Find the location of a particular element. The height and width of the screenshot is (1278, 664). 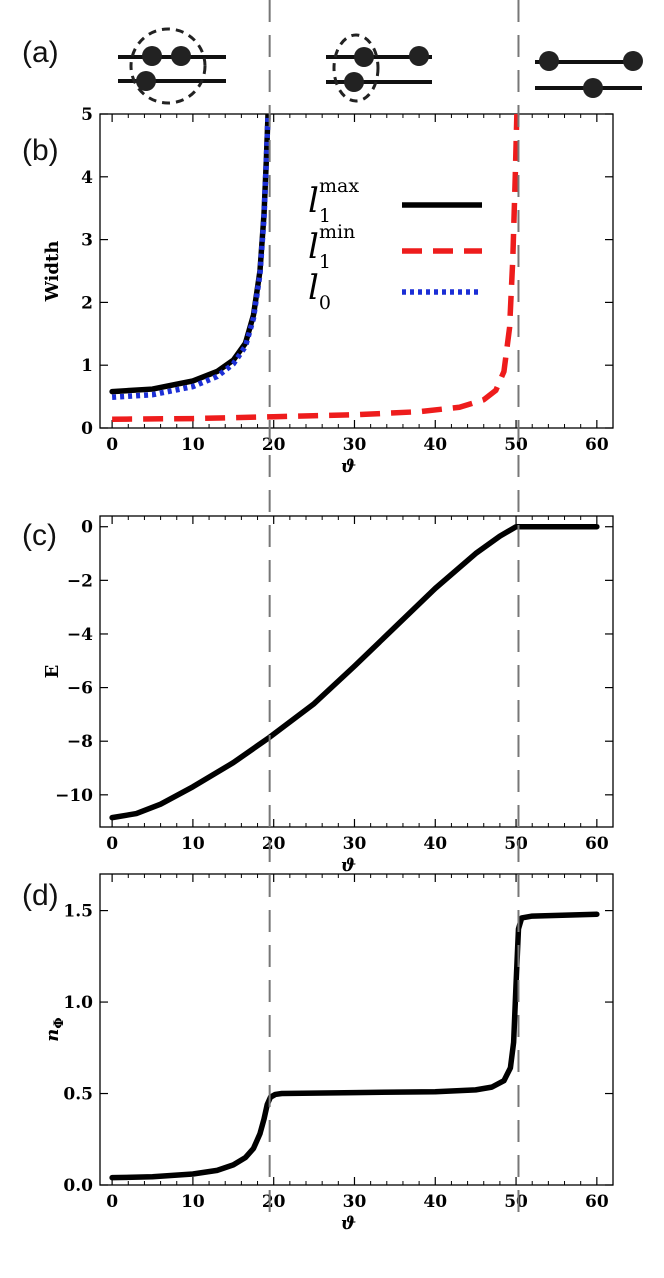

legend-label: l1min is located at coordinates (331, 247).